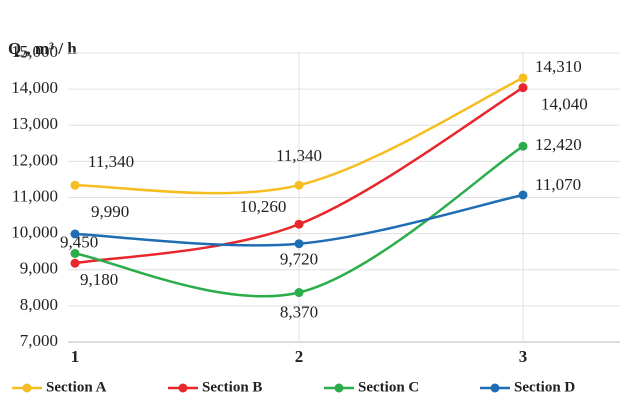 Image resolution: width=624 pixels, height=399 pixels. I want to click on y-tick-label: 15,000, so click(34, 51).